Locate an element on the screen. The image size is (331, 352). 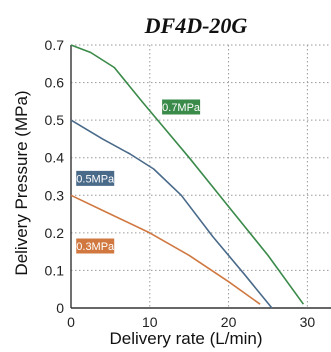
y-tick-label: 0.3 is located at coordinates (55, 195).